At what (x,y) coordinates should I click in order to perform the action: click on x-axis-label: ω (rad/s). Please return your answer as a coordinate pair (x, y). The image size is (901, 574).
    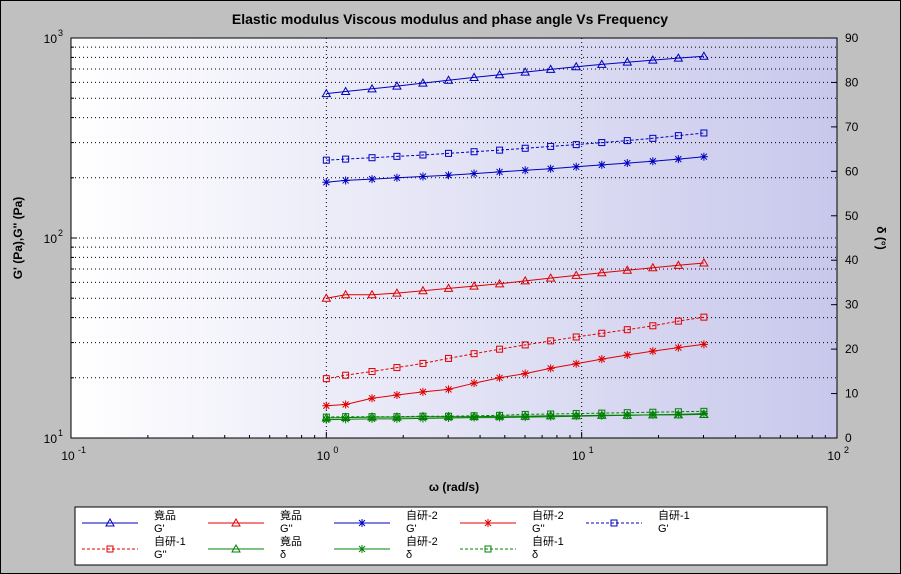
    Looking at the image, I should click on (454, 487).